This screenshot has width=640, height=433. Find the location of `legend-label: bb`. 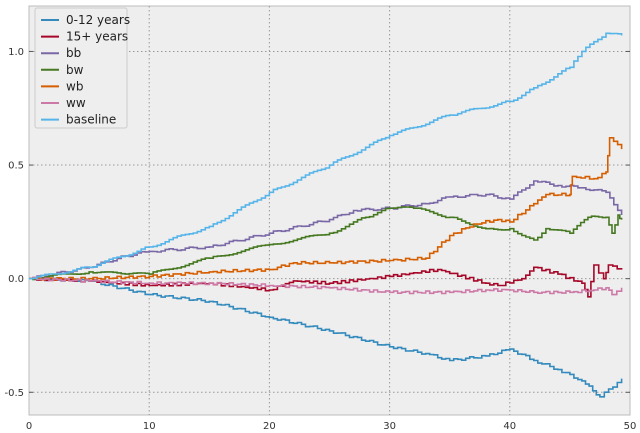

legend-label: bb is located at coordinates (73, 53).